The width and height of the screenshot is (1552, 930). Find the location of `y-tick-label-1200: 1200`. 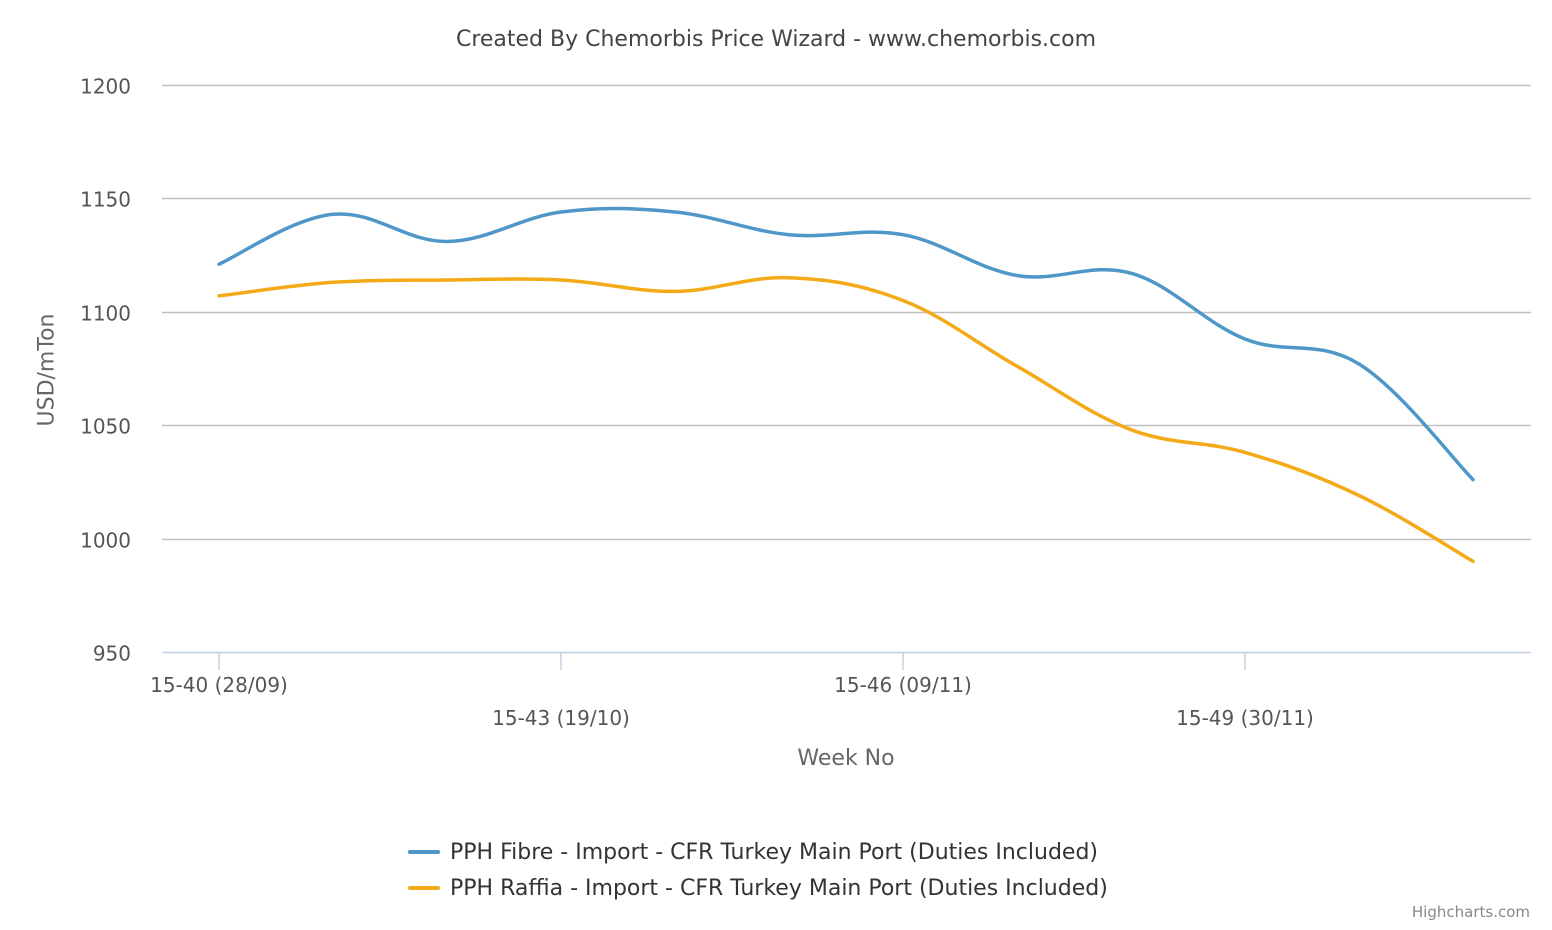

y-tick-label-1200: 1200 is located at coordinates (105, 87).